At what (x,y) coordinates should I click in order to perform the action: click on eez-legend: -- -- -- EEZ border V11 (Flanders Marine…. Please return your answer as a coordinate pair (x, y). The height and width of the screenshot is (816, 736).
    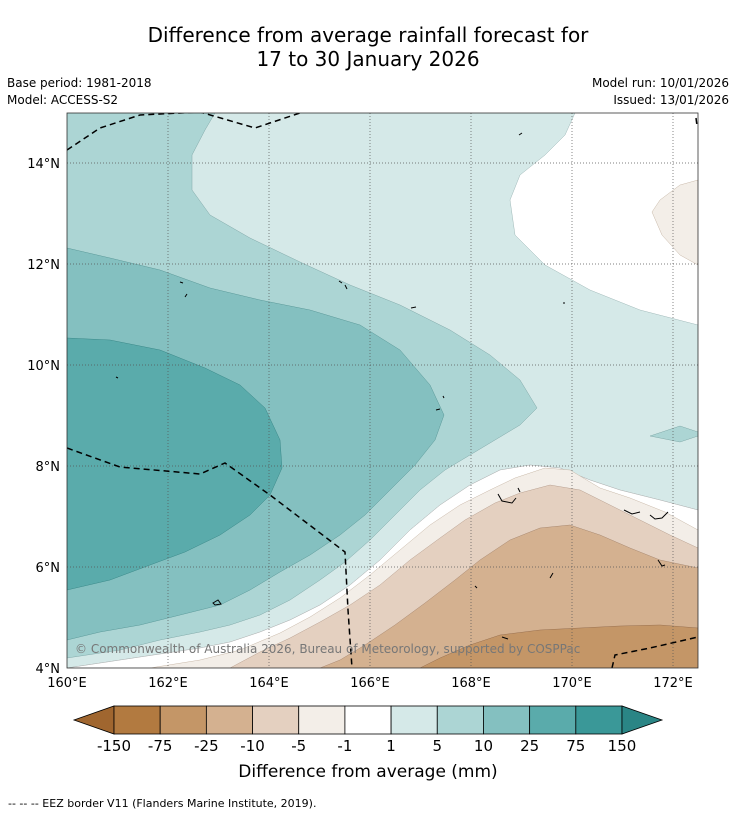
    Looking at the image, I should click on (162, 803).